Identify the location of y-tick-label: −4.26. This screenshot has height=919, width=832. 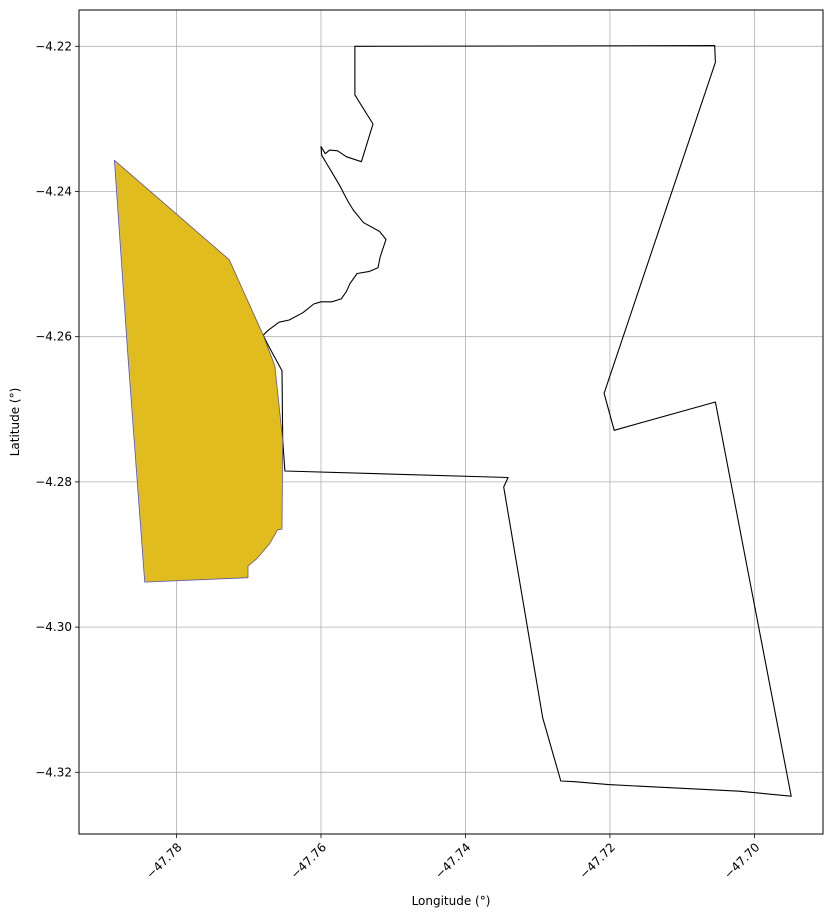
(53, 337).